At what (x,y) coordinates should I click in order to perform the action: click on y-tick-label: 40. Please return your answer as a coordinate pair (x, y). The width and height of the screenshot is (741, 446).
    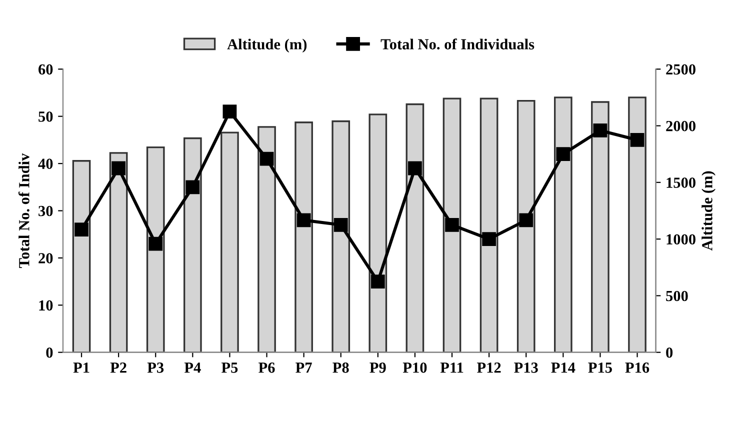
    Looking at the image, I should click on (45, 163).